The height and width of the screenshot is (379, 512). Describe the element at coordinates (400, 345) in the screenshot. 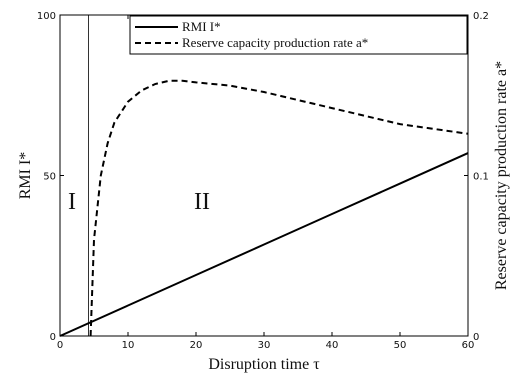

I see `x-tick-label: 50` at that location.